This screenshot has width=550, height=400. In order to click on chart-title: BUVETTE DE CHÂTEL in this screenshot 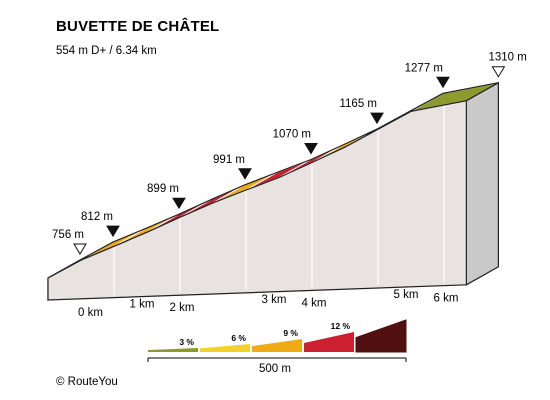, I will do `click(138, 26)`.